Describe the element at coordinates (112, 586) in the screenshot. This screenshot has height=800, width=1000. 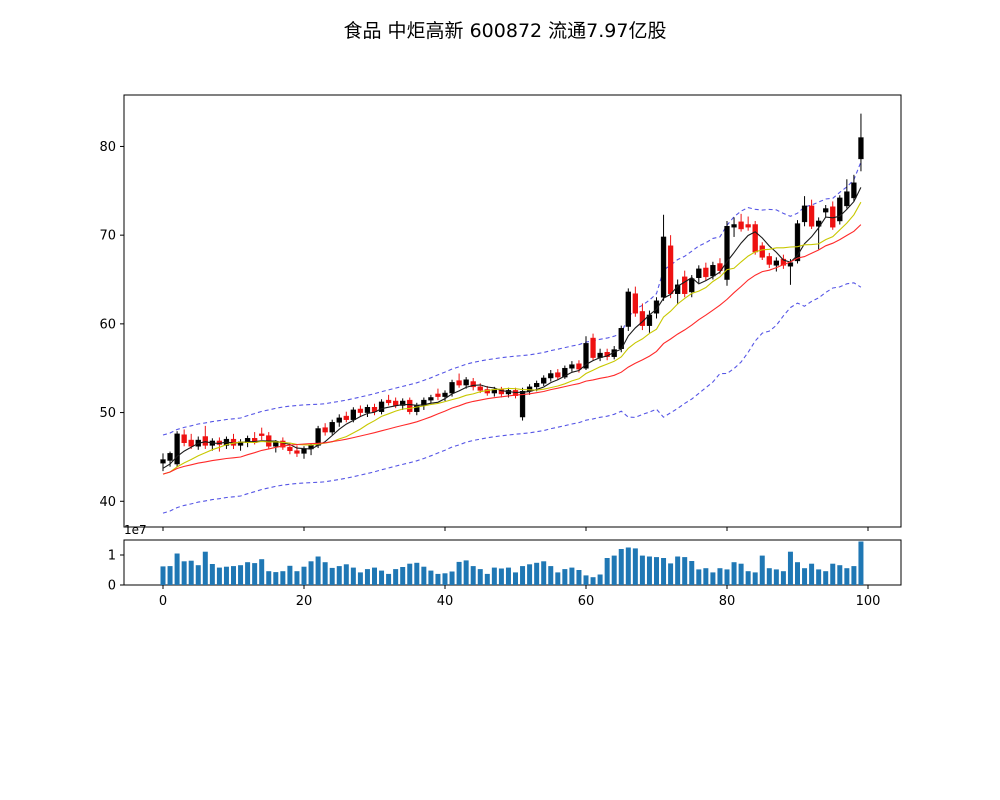
I see `volume-y-tick-label: 0` at that location.